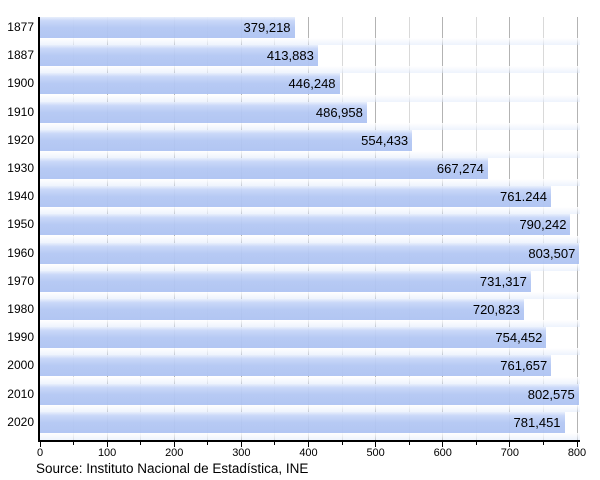 The height and width of the screenshot is (480, 600). I want to click on bar-value-label: 761,657, so click(524, 366).